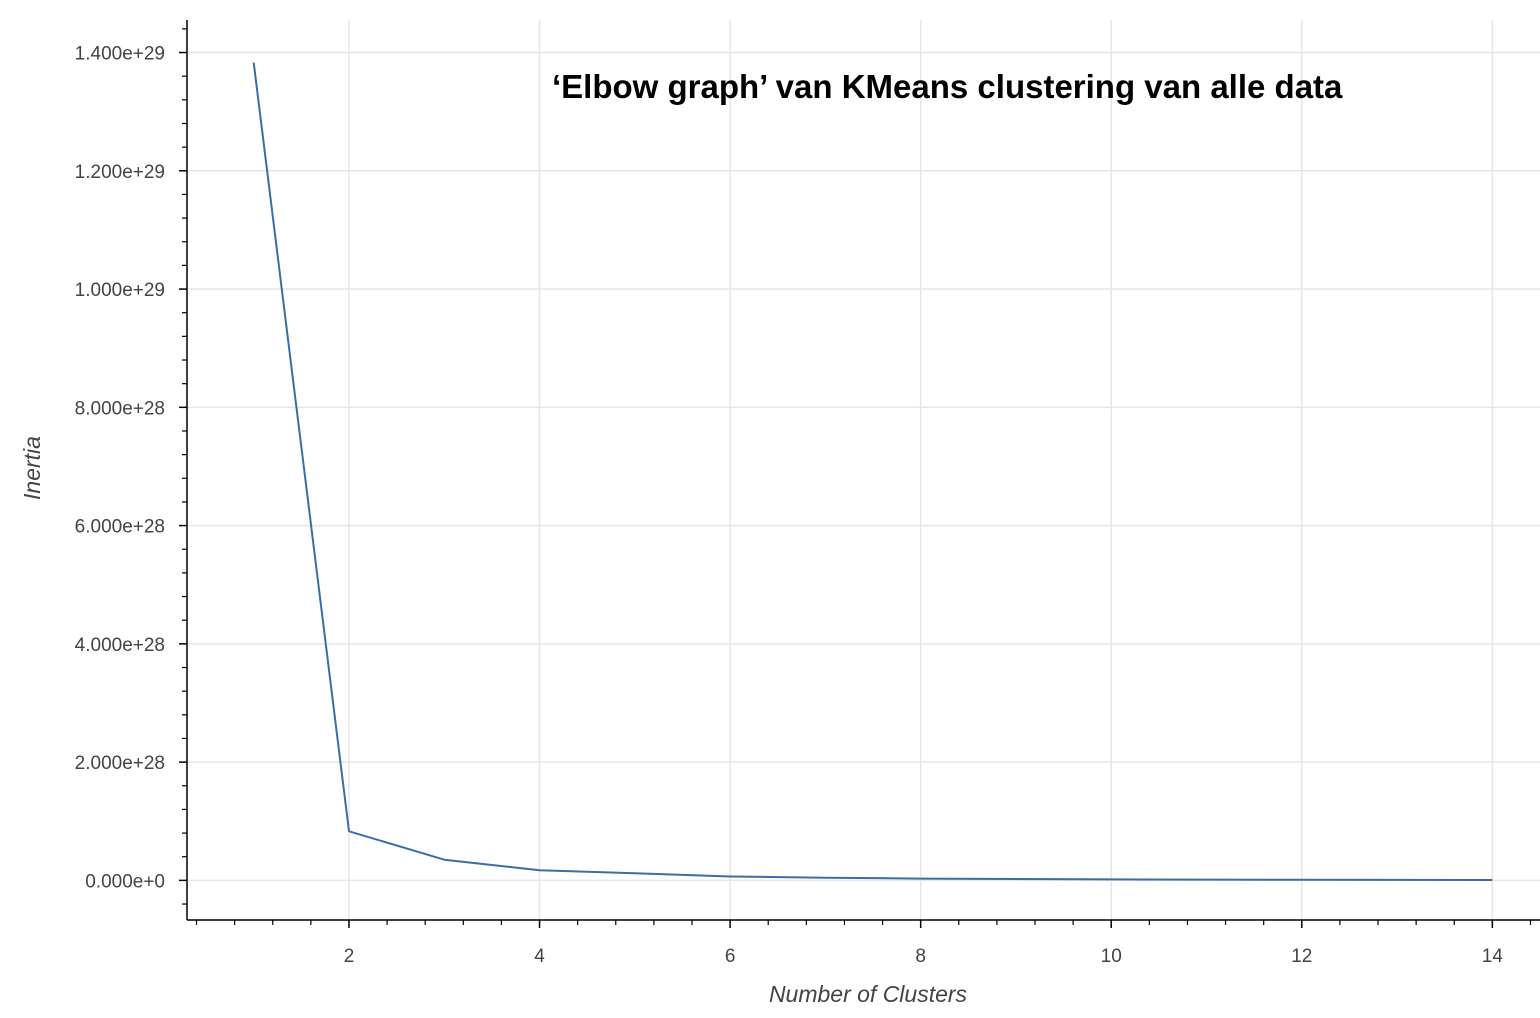 The width and height of the screenshot is (1540, 1018). What do you see at coordinates (539, 956) in the screenshot?
I see `x-tick-label: 4` at bounding box center [539, 956].